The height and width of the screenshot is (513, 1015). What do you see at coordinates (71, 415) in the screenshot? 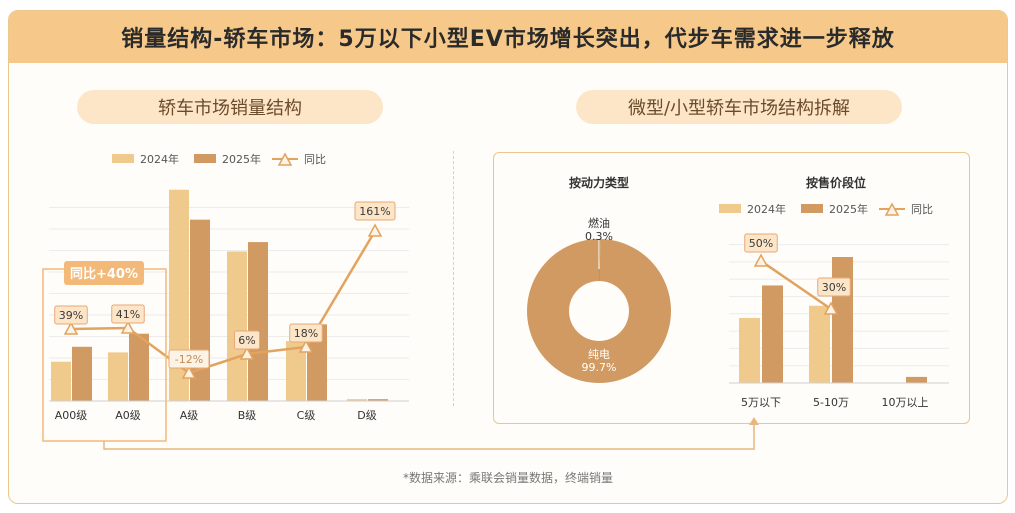
I see `left-category-label: A00级` at bounding box center [71, 415].